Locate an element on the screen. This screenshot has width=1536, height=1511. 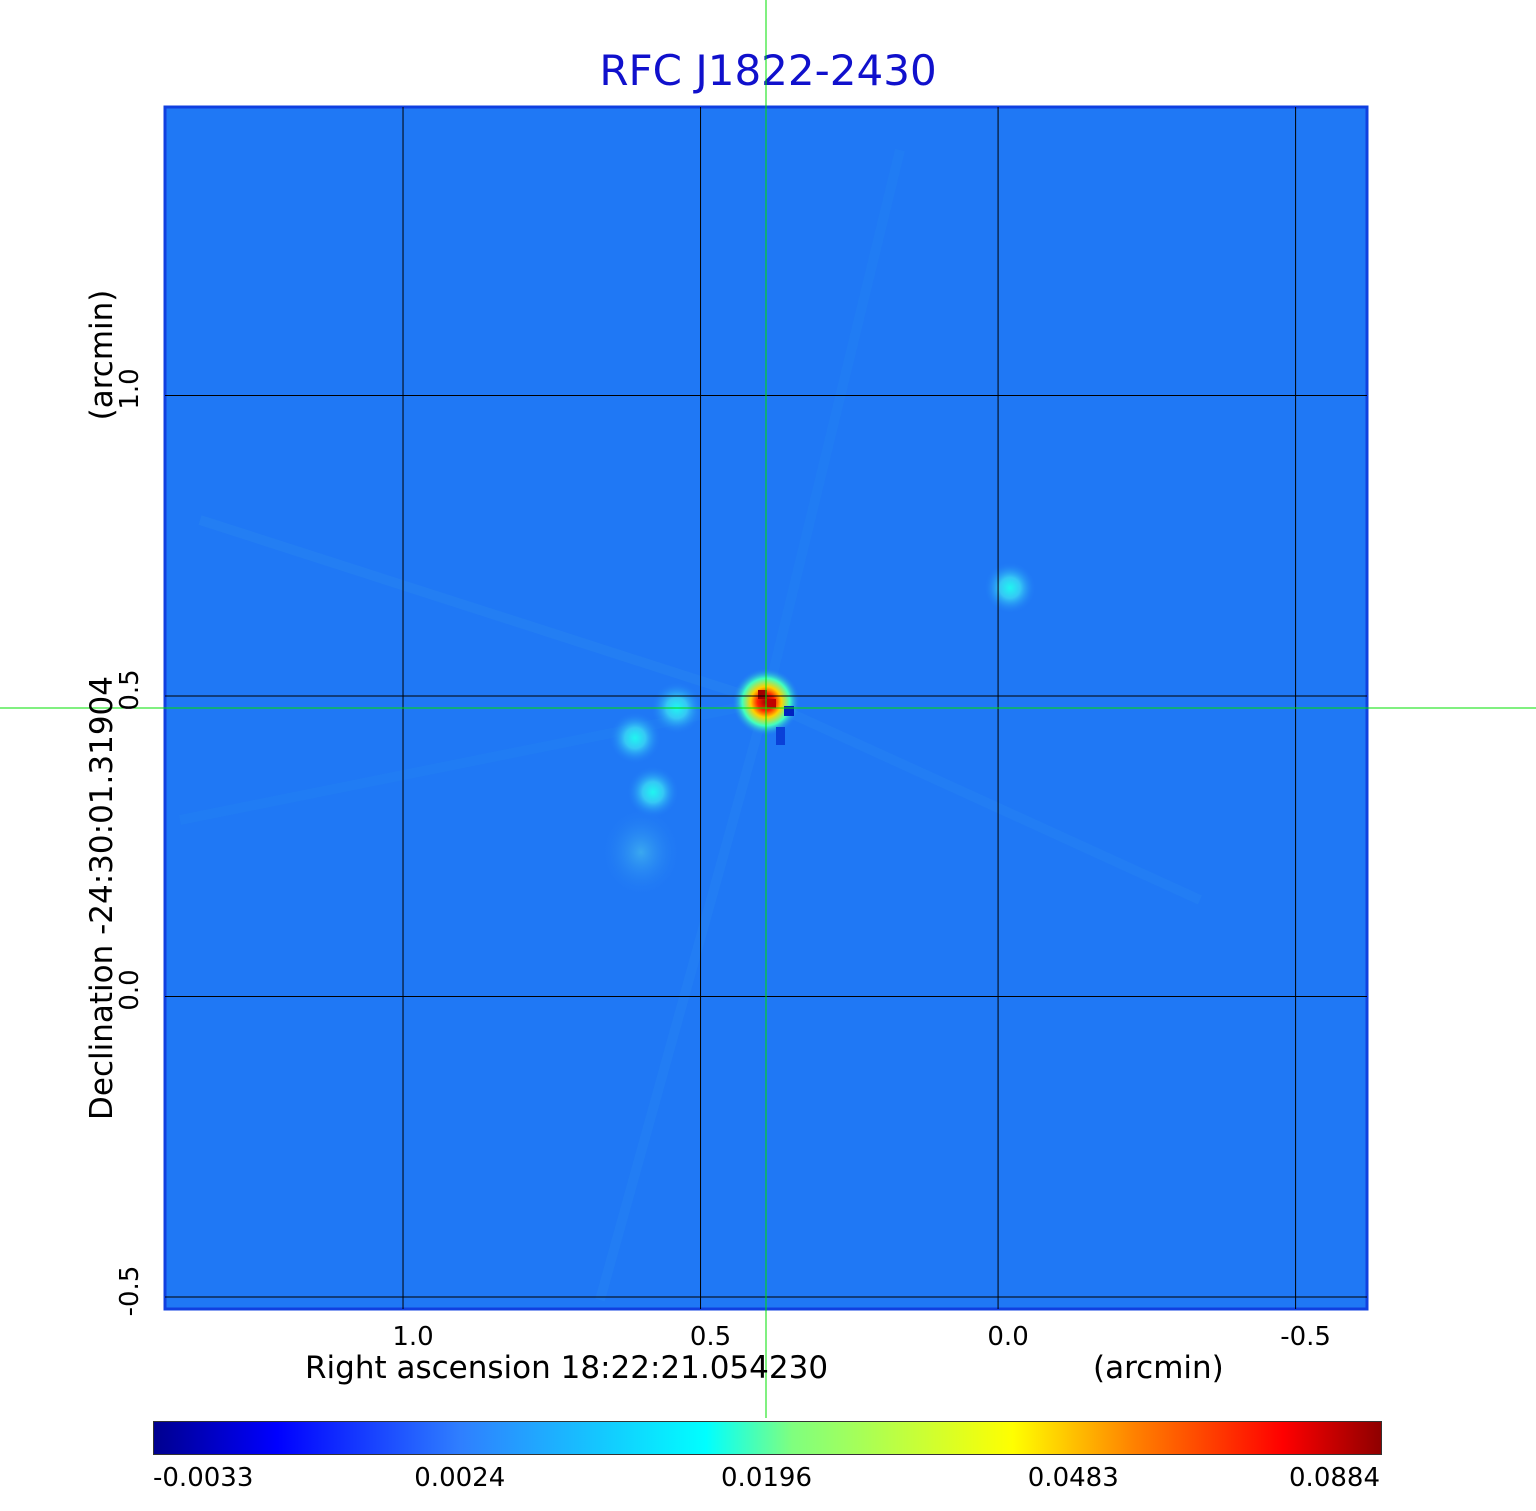
colorbar-tick-label: 0.0196 is located at coordinates (766, 1478).